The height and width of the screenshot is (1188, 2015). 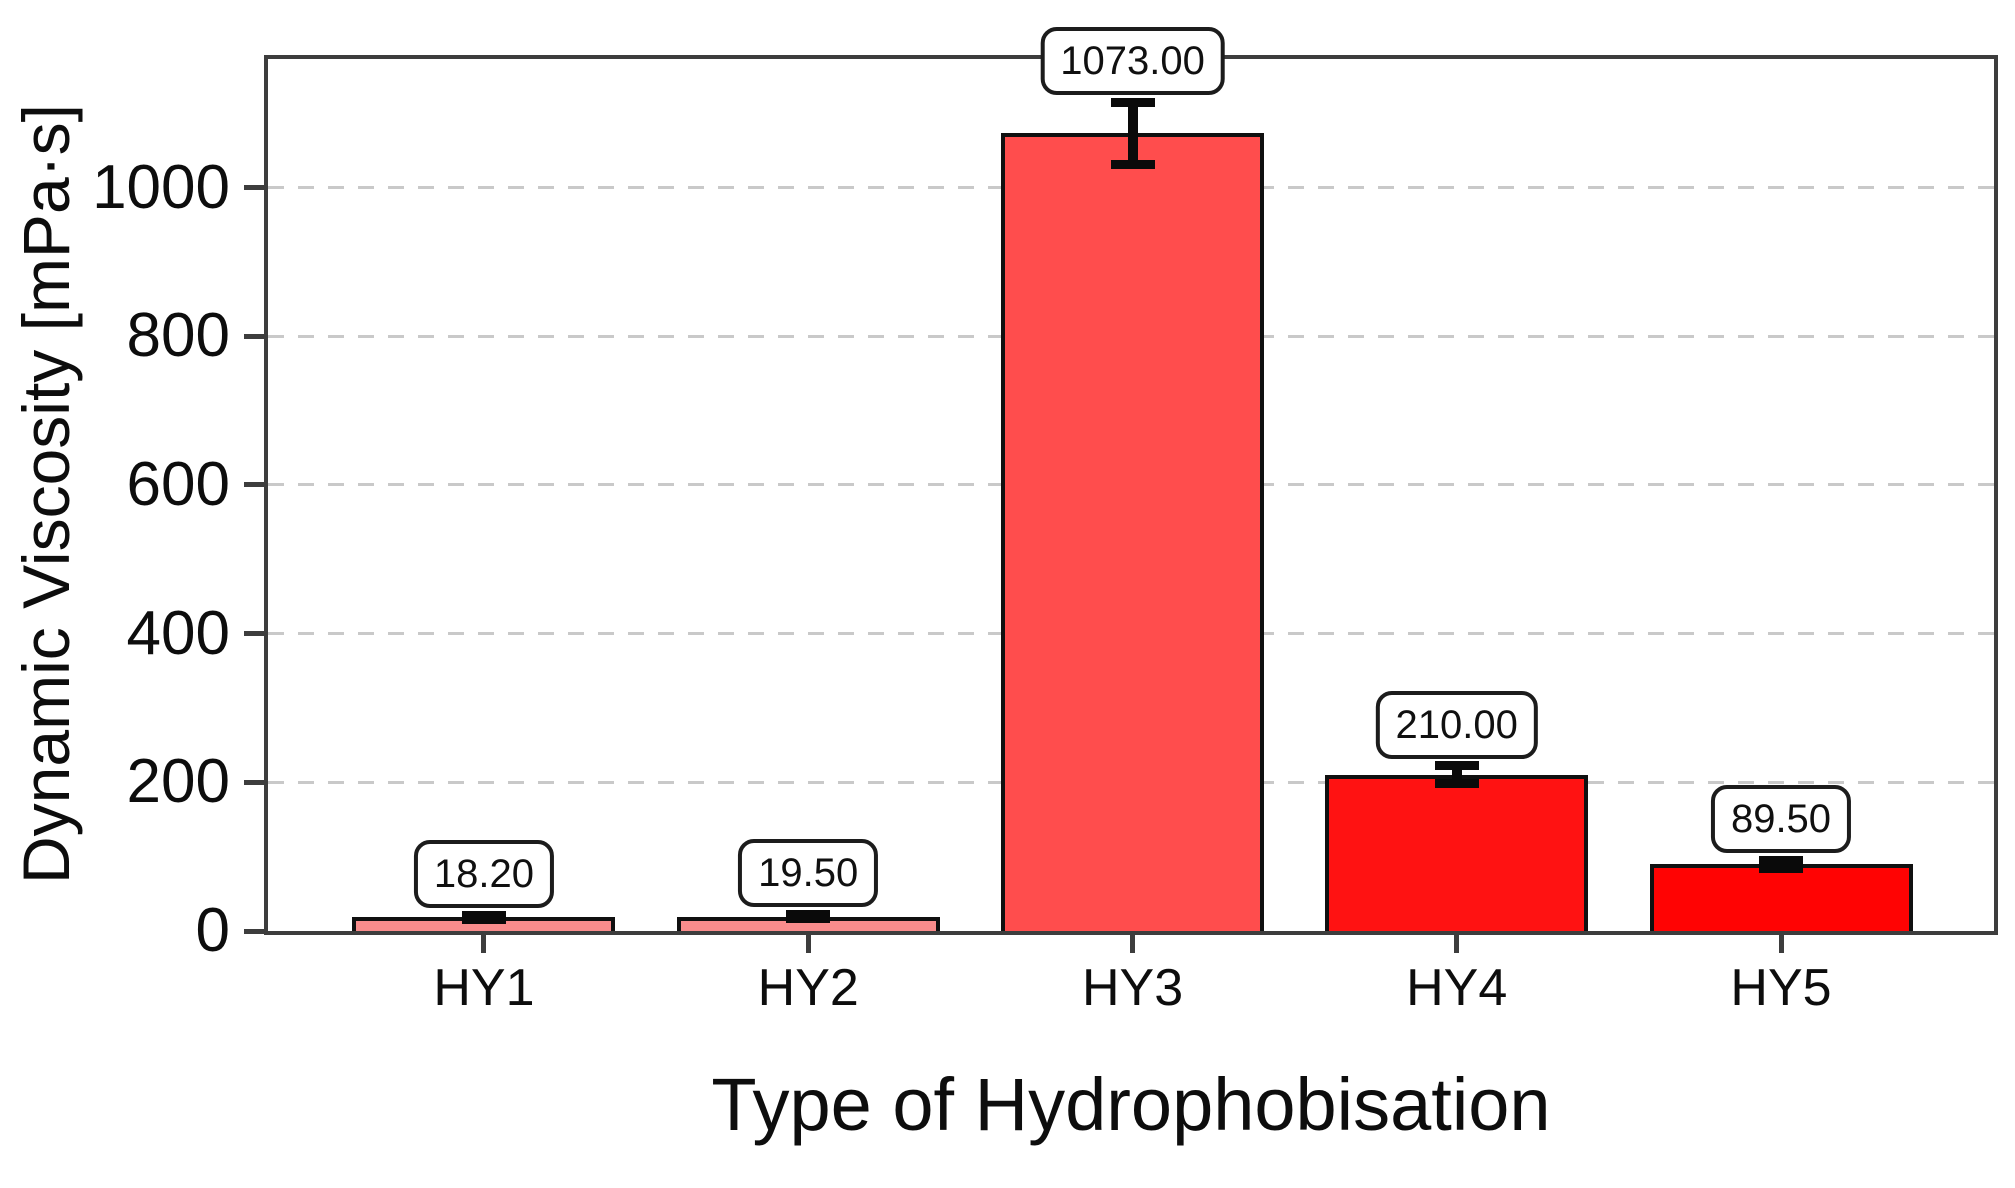 What do you see at coordinates (178, 633) in the screenshot?
I see `y-tick-label-400: 400` at bounding box center [178, 633].